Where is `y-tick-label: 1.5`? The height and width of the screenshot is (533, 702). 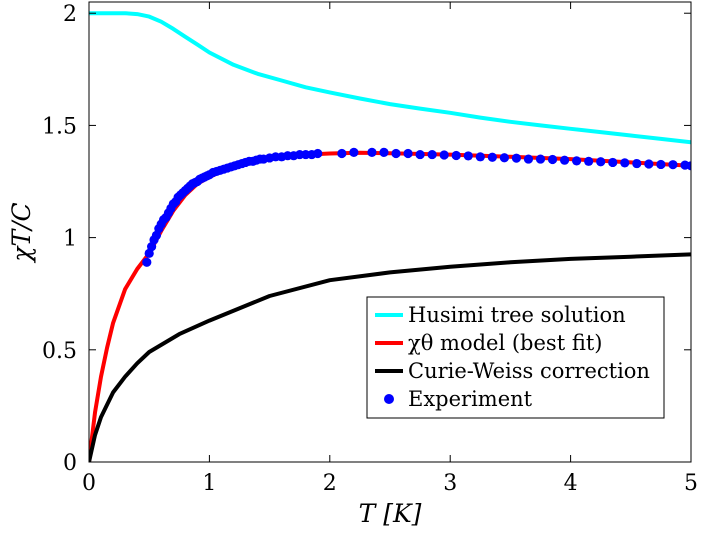 y-tick-label: 1.5 is located at coordinates (59, 126).